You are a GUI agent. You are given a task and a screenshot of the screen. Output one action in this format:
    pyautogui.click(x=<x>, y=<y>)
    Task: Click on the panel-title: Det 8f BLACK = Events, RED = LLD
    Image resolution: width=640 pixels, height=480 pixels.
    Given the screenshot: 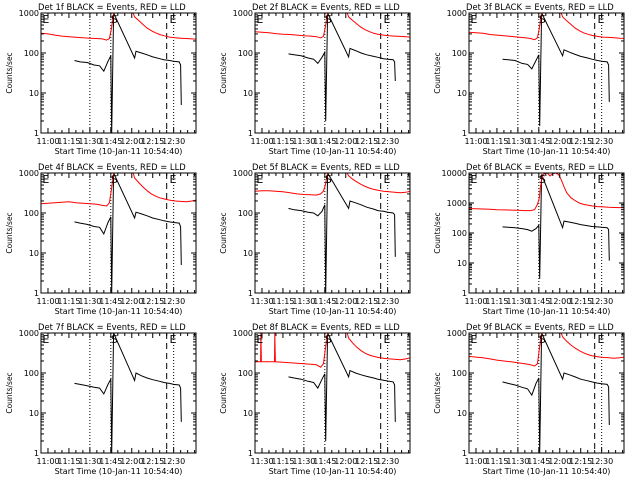 What is the action you would take?
    pyautogui.click(x=326, y=327)
    